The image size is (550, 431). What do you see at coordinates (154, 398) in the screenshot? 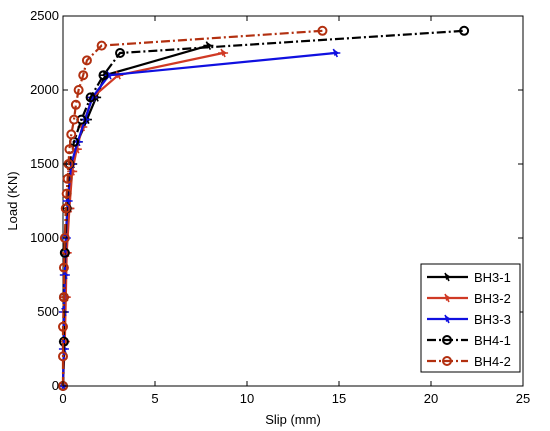
I see `x-tick-label-5: 5` at bounding box center [154, 398].